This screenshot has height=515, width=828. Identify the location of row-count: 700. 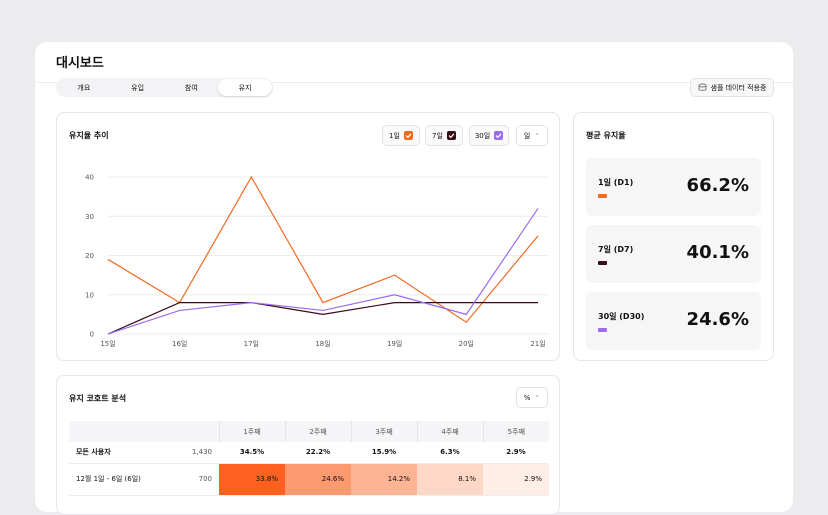
(205, 479).